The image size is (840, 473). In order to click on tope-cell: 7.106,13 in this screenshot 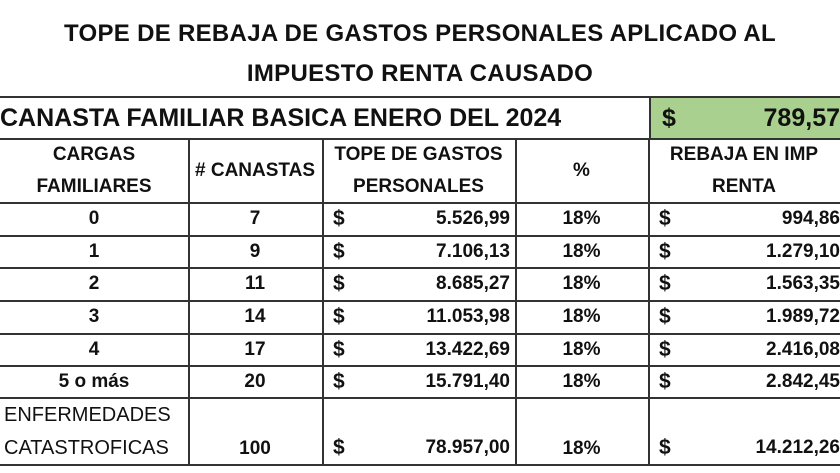, I will do `click(473, 251)`.